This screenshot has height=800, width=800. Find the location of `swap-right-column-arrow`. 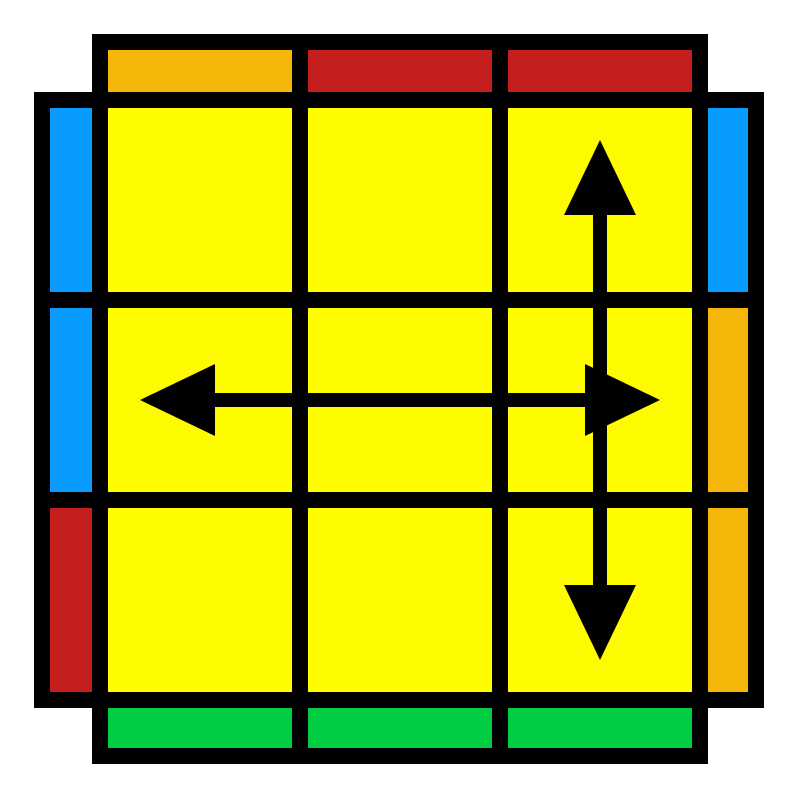

swap-right-column-arrow is located at coordinates (600, 400).